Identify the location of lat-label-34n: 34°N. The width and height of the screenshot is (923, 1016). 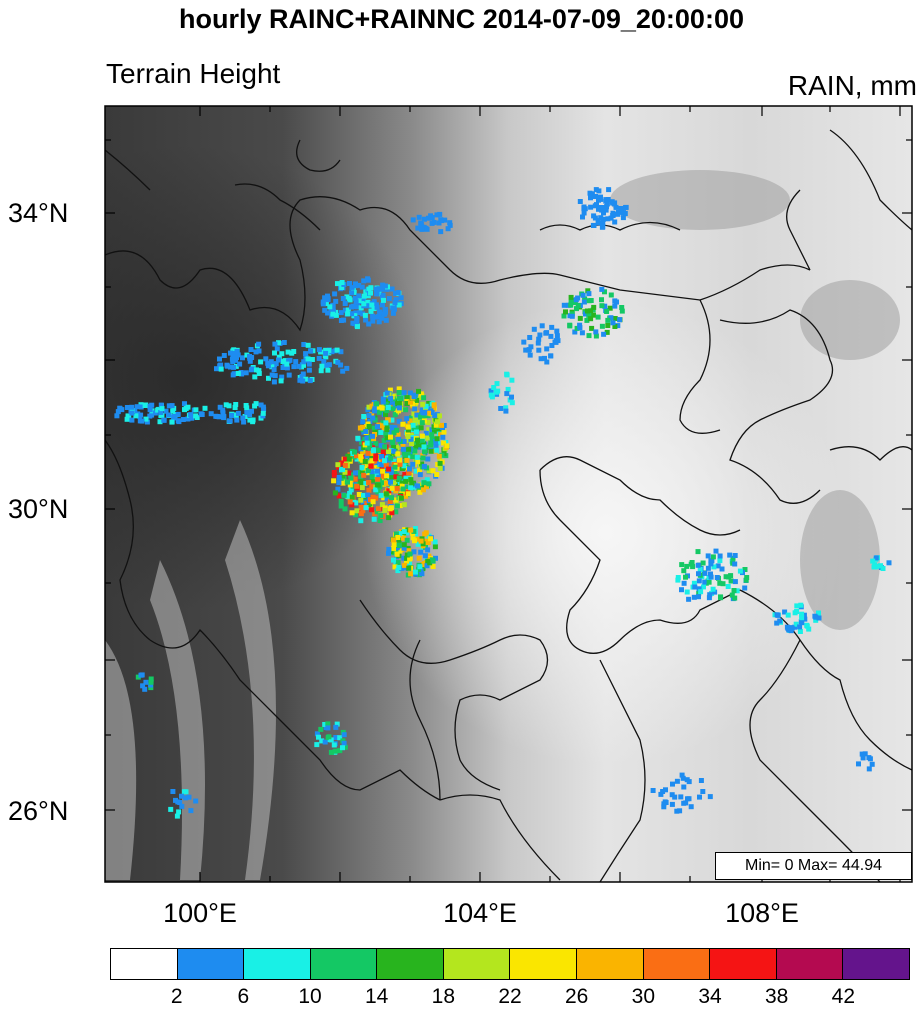
(38, 213).